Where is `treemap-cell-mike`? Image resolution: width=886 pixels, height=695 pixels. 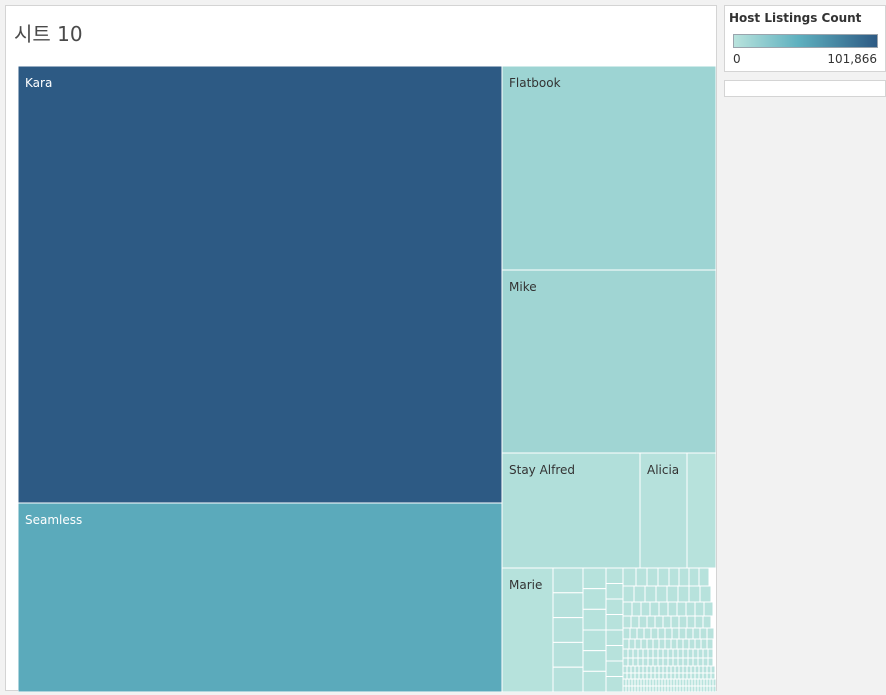 treemap-cell-mike is located at coordinates (608, 361).